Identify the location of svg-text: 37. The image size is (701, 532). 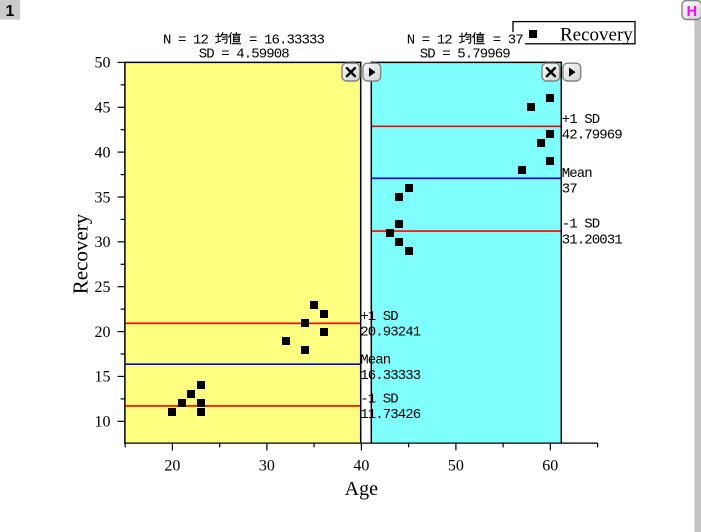
(570, 190).